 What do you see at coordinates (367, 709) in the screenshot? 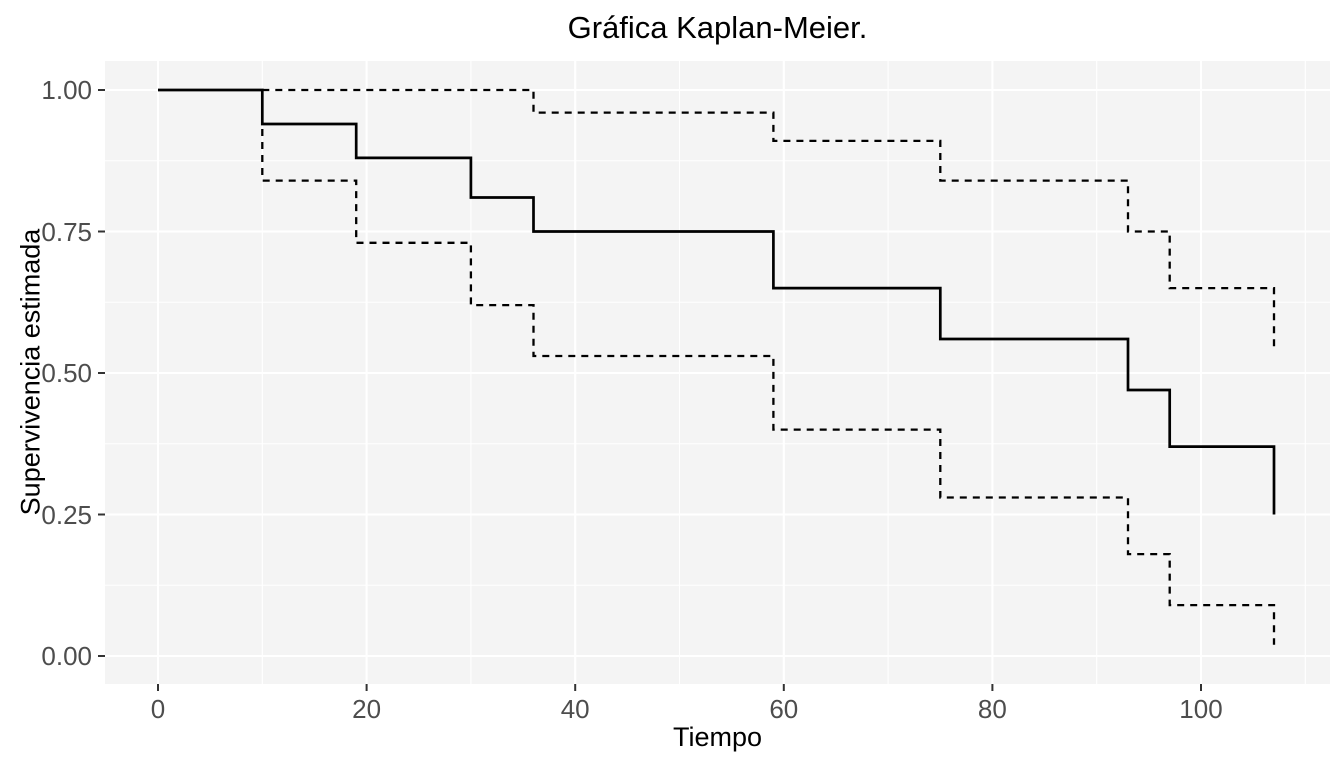
I see `x-tick-label: 20` at bounding box center [367, 709].